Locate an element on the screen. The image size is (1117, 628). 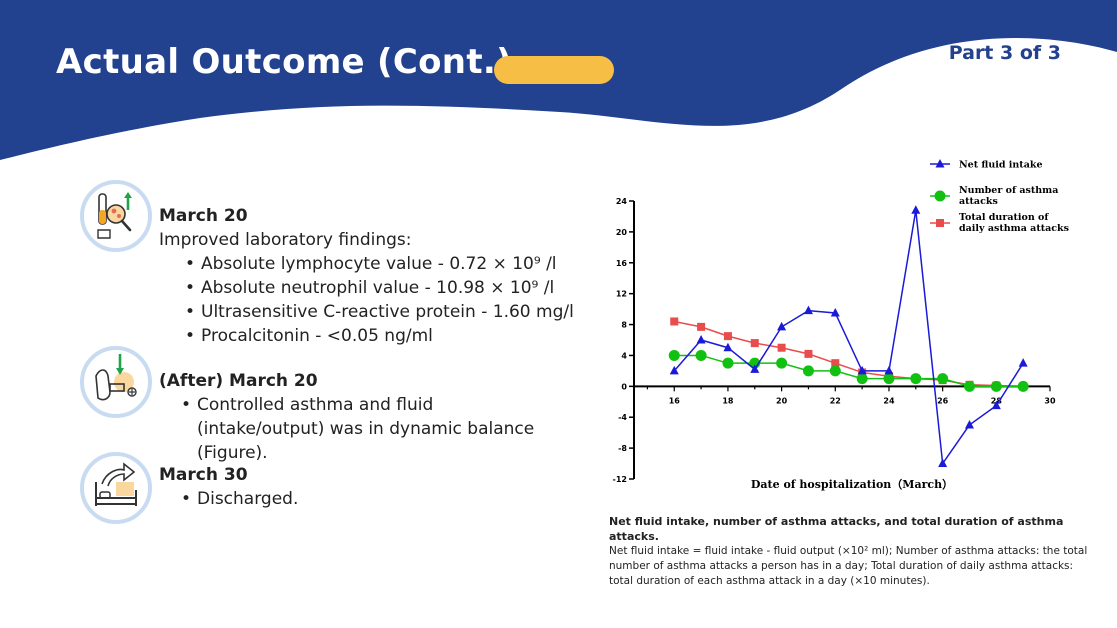
legend-marker-square is located at coordinates (940, 223).